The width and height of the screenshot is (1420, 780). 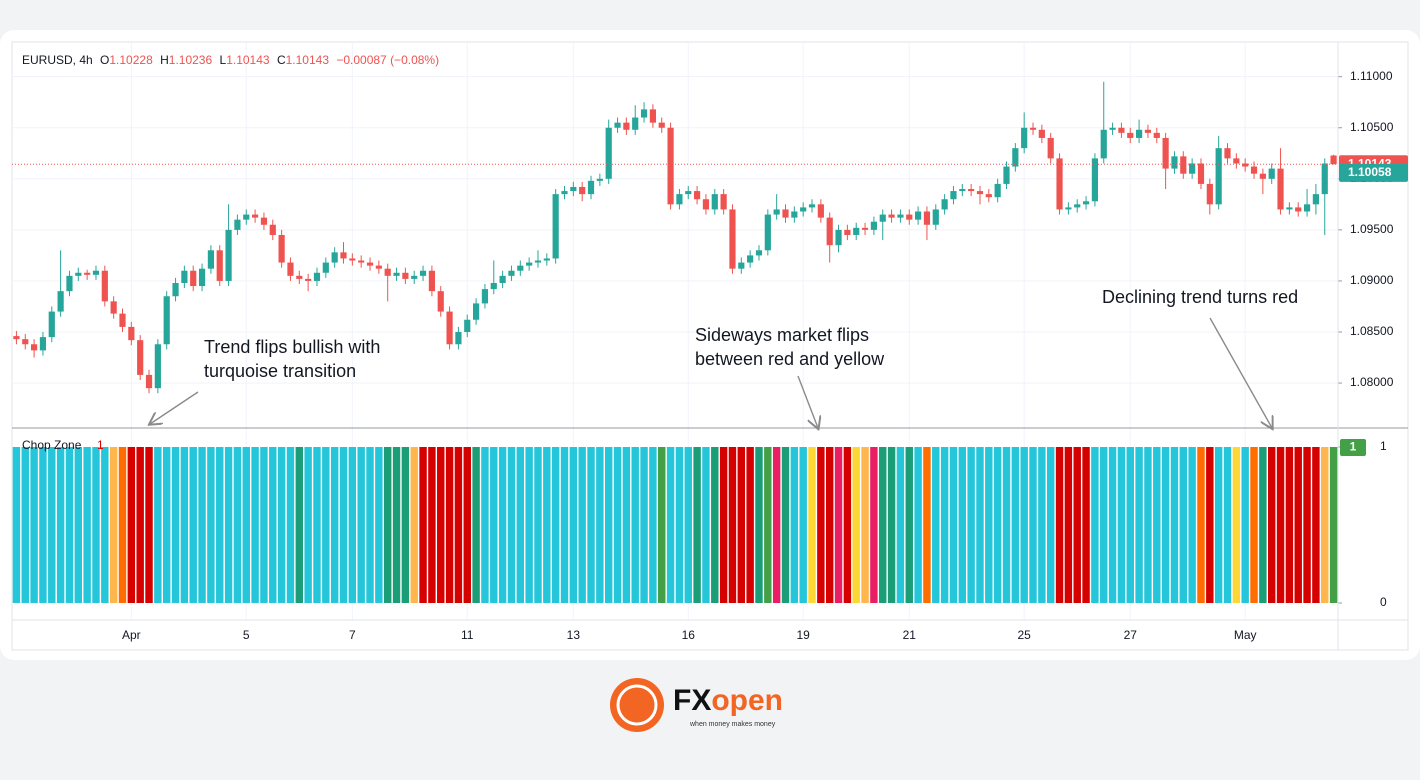 I want to click on header-value: 1.10228, so click(x=131, y=60).